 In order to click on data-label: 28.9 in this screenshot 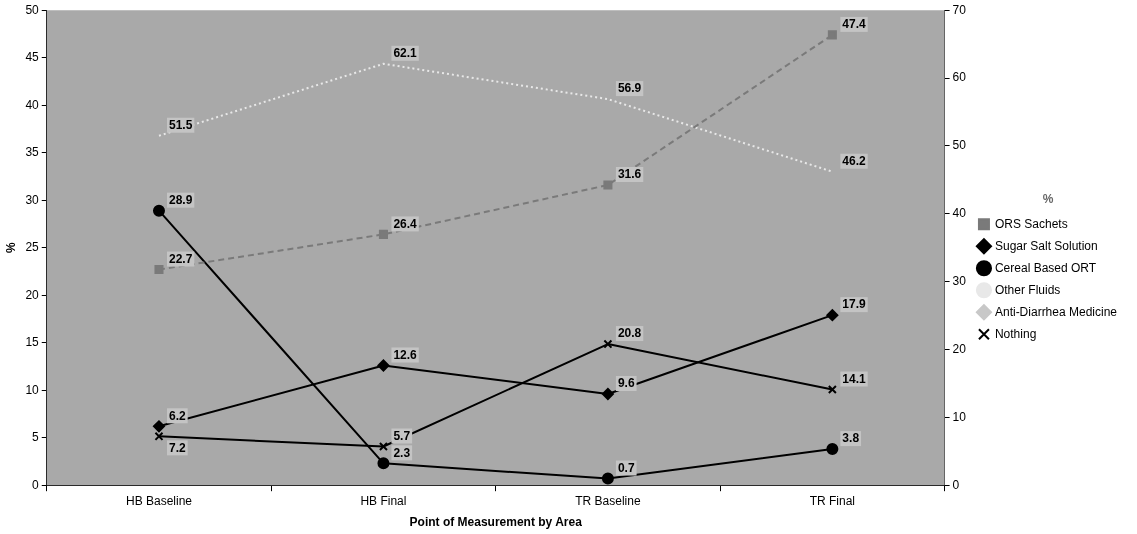, I will do `click(180, 199)`.